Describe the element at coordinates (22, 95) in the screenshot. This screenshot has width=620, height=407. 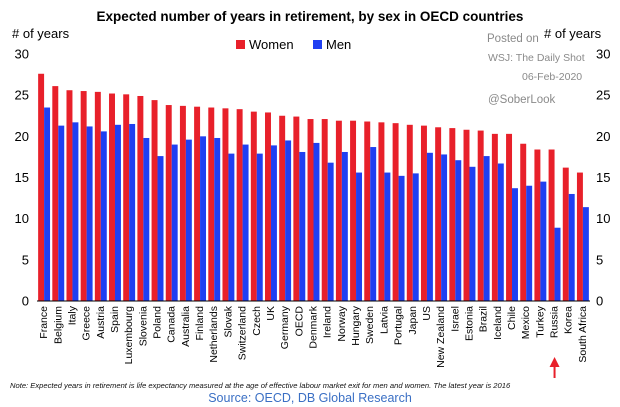
I see `left-axis-tick-label: 25` at that location.